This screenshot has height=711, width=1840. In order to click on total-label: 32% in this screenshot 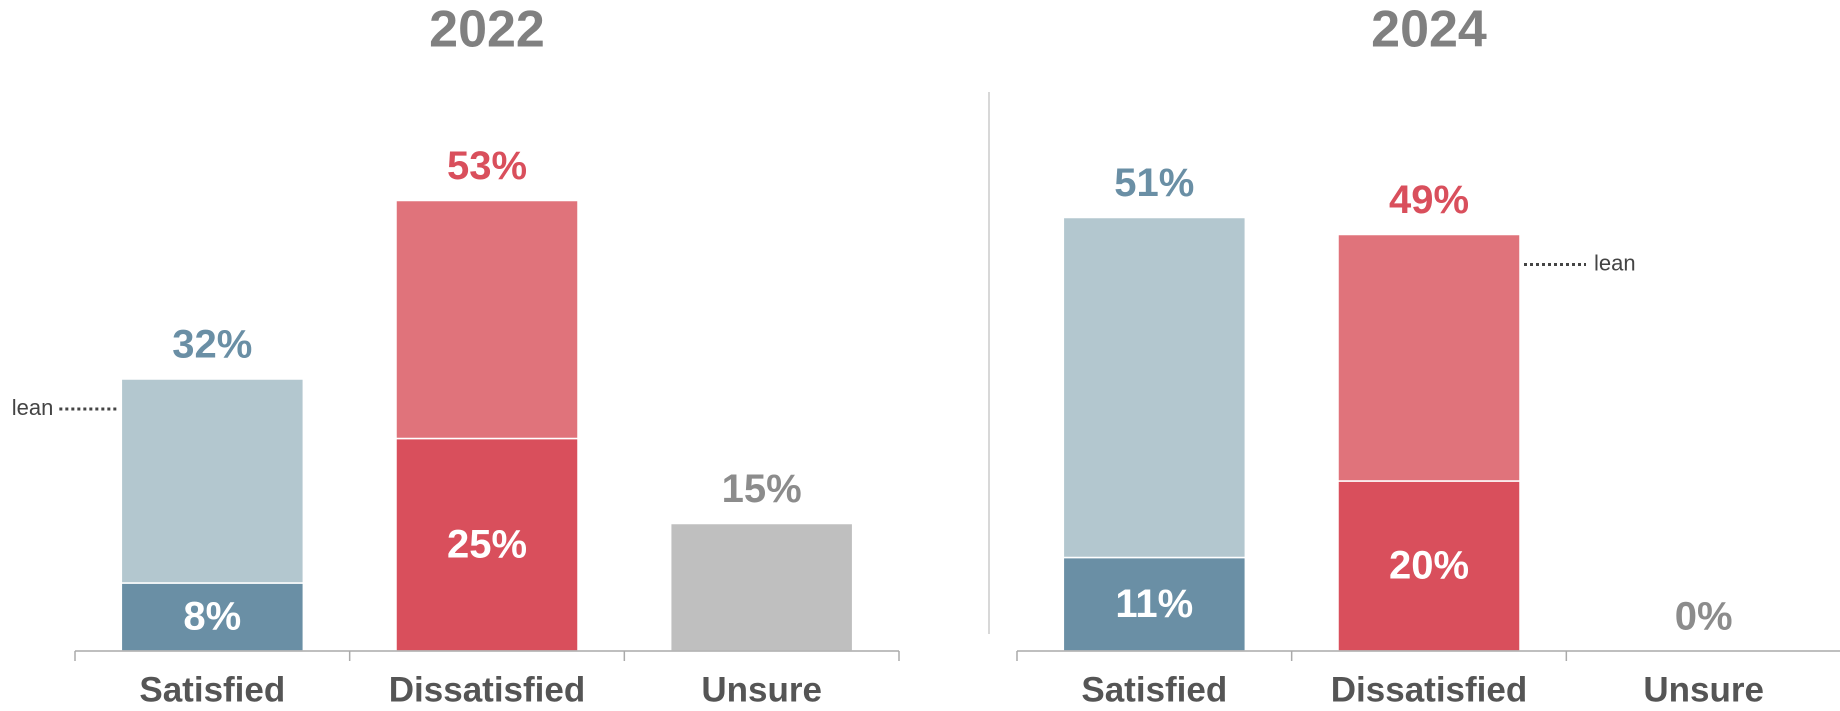, I will do `click(212, 345)`.